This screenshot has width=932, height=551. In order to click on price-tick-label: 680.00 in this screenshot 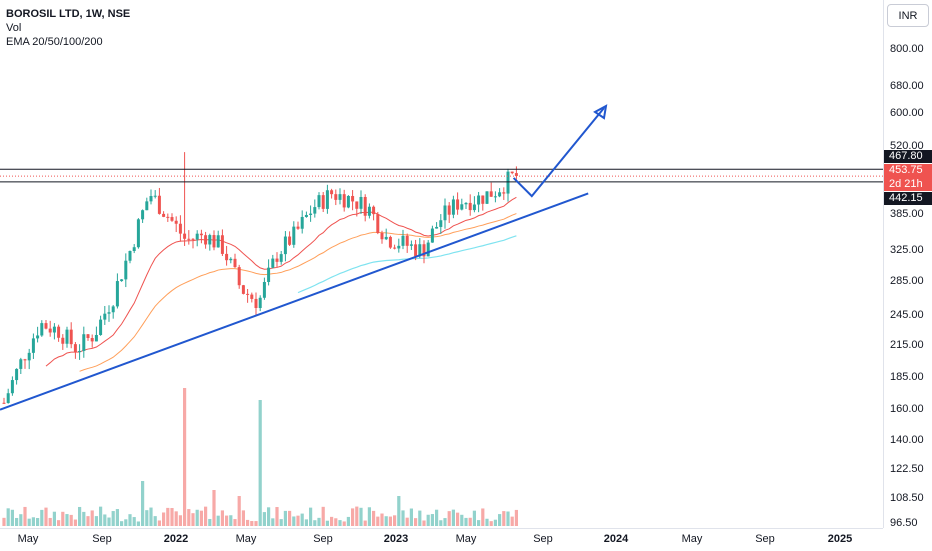, I will do `click(907, 86)`.